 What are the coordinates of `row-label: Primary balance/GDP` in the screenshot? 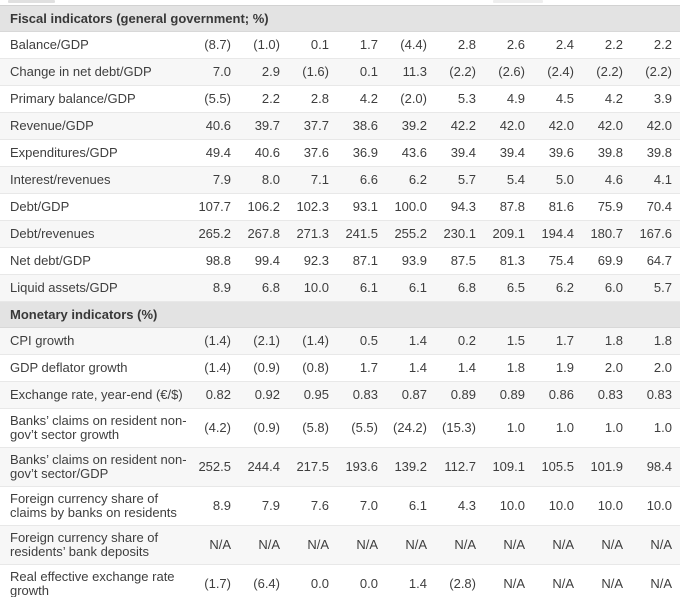 It's located at (95, 99).